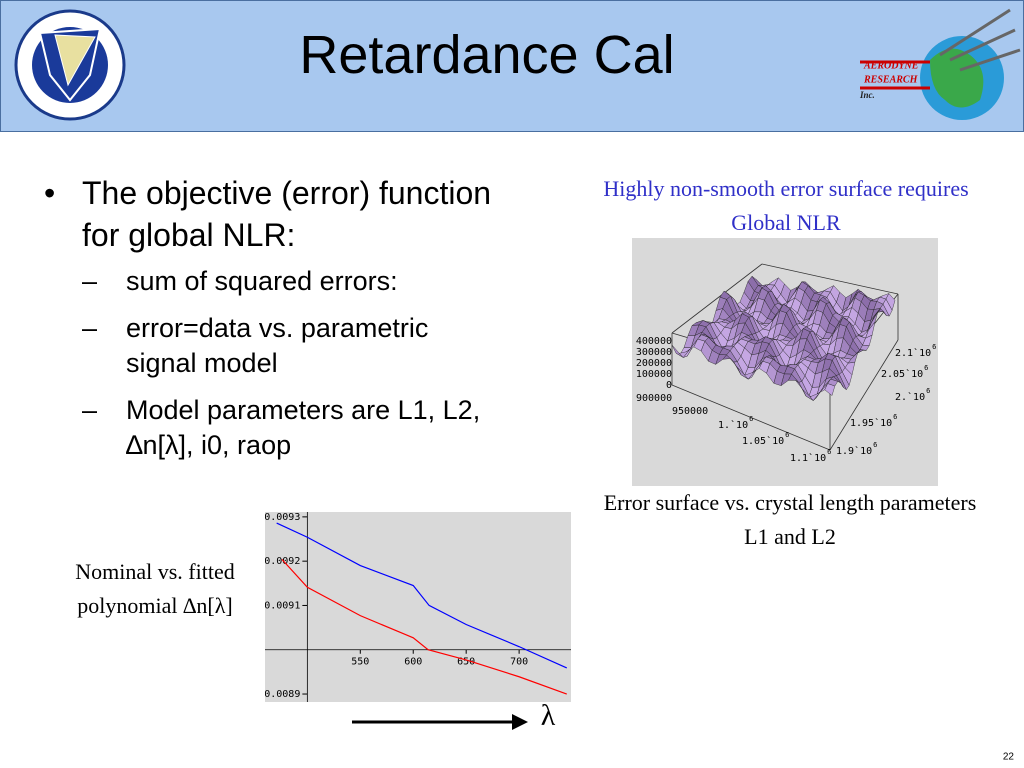  What do you see at coordinates (1009, 757) in the screenshot?
I see `page-number: 22` at bounding box center [1009, 757].